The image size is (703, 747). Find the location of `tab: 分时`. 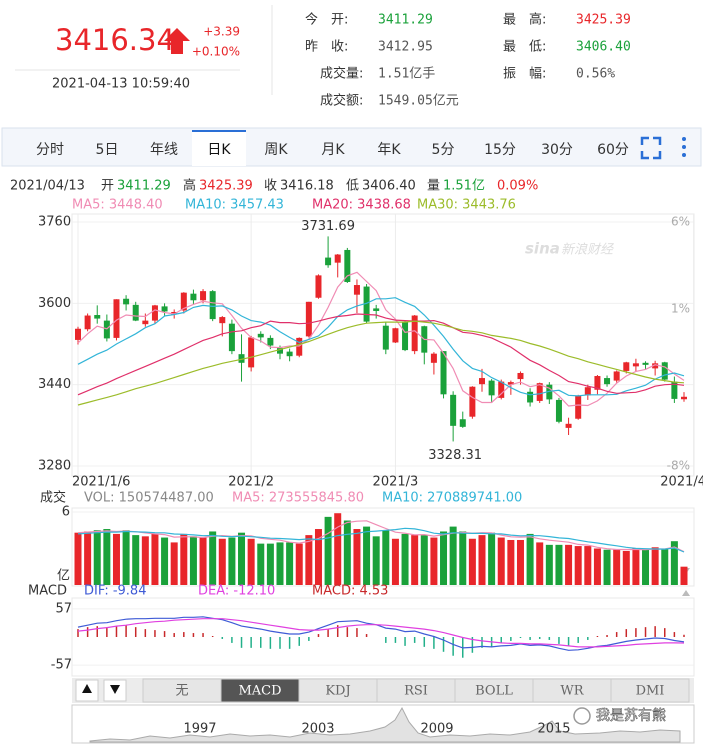

tab: 分时 is located at coordinates (50, 150).